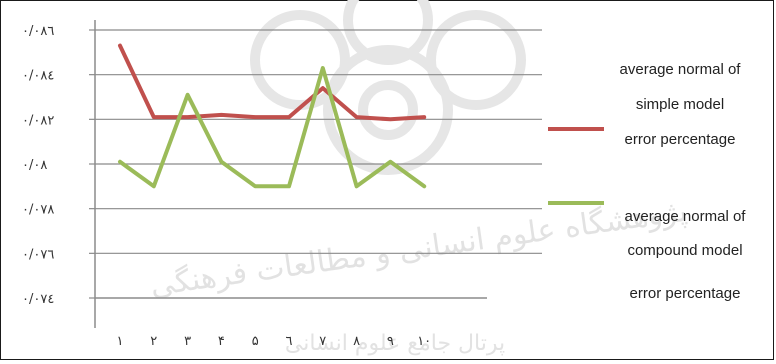 The width and height of the screenshot is (776, 364). What do you see at coordinates (221, 341) in the screenshot?
I see `x-tick-label: ۴` at bounding box center [221, 341].